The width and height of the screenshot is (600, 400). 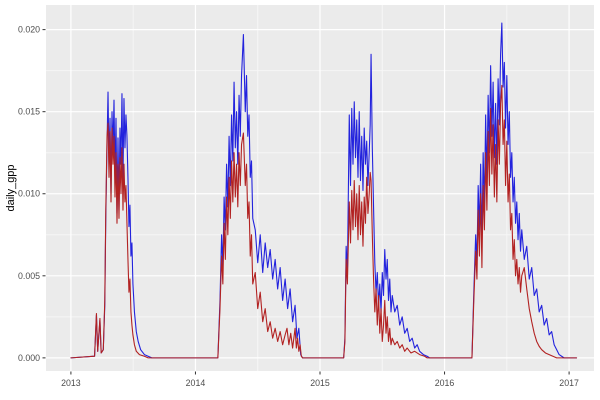 What do you see at coordinates (320, 383) in the screenshot?
I see `x-tick-label: 2015` at bounding box center [320, 383].